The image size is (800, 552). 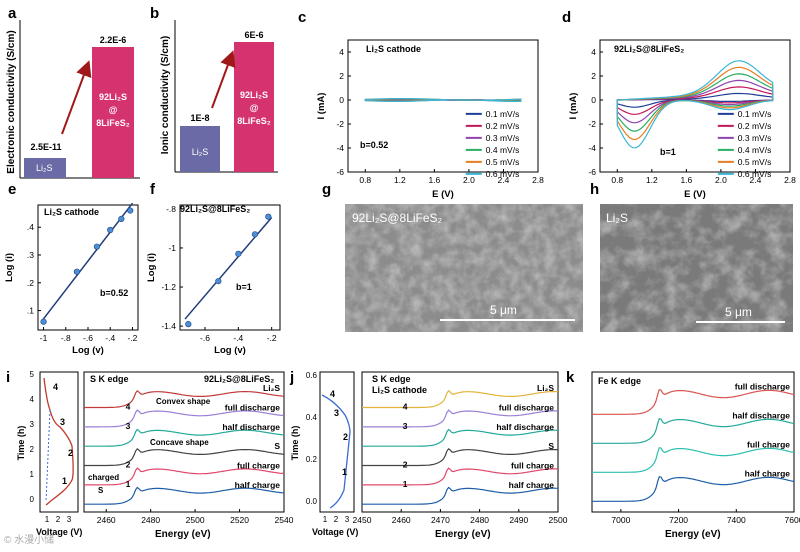 I want to click on panel-j-xlabel: Energy (eV), so click(x=463, y=534).